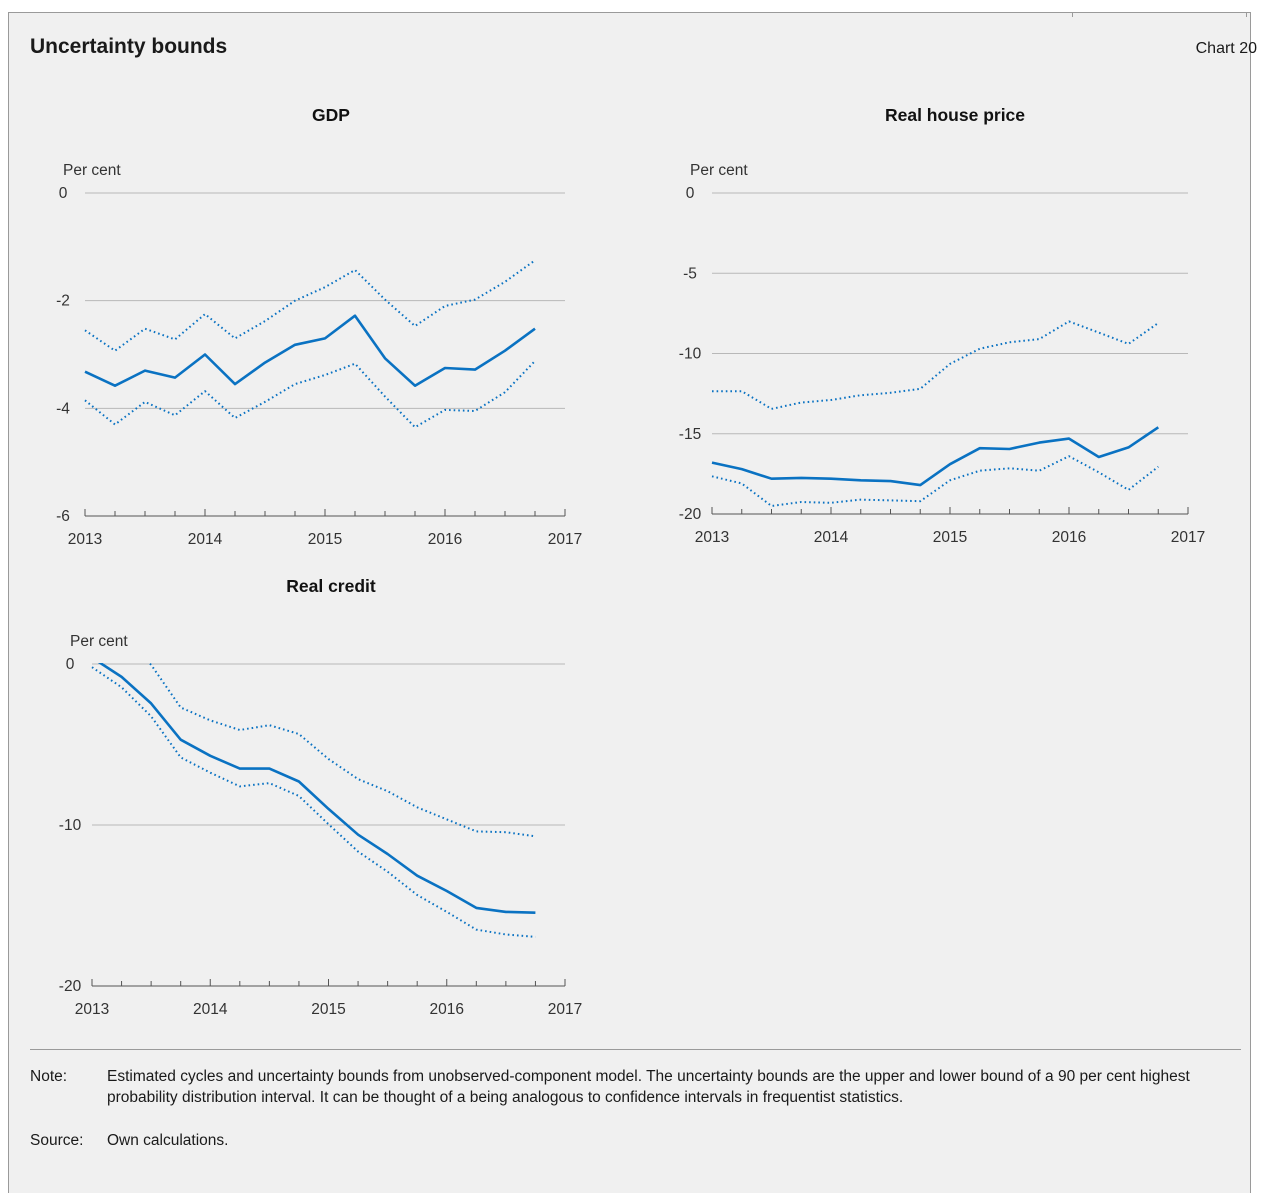  What do you see at coordinates (331, 586) in the screenshot?
I see `chart-title: Real credit` at bounding box center [331, 586].